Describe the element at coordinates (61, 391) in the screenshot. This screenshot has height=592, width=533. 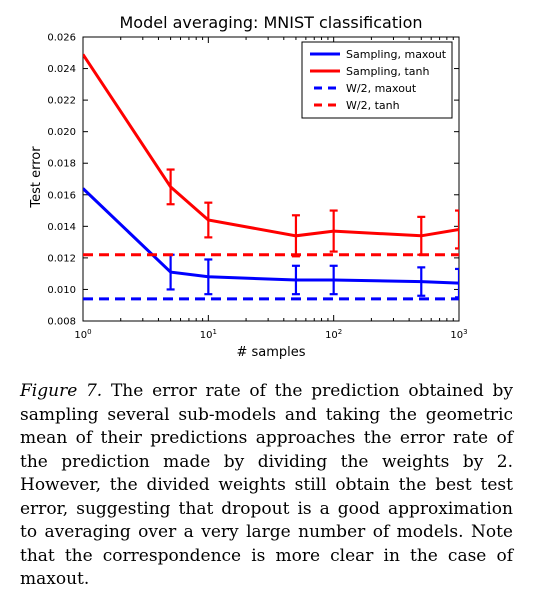
I see `figure-label: Figure 7.` at that location.